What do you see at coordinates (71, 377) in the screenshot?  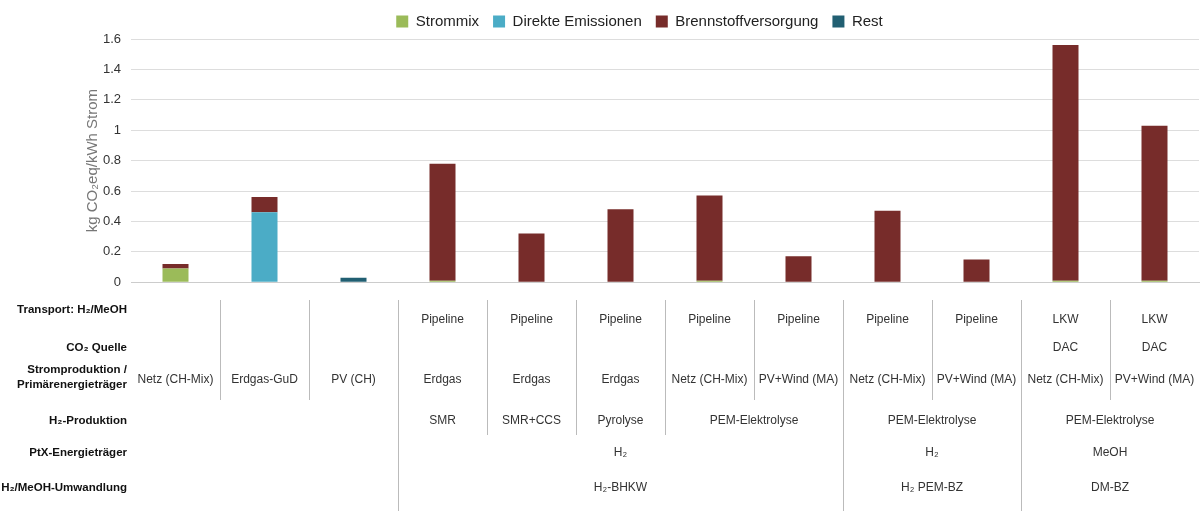 I see `text: Stromproduktion / Primärenergieträger` at bounding box center [71, 377].